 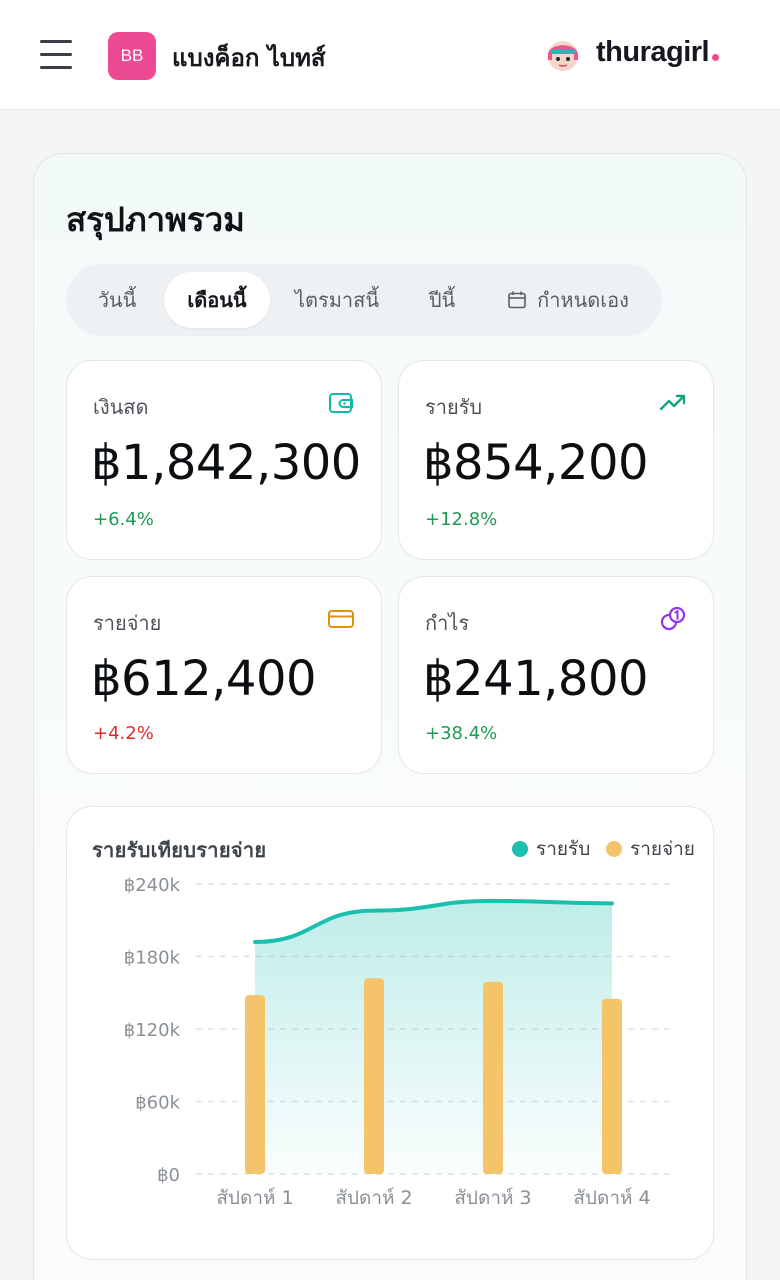 What do you see at coordinates (673, 618) in the screenshot?
I see `coins-icon` at bounding box center [673, 618].